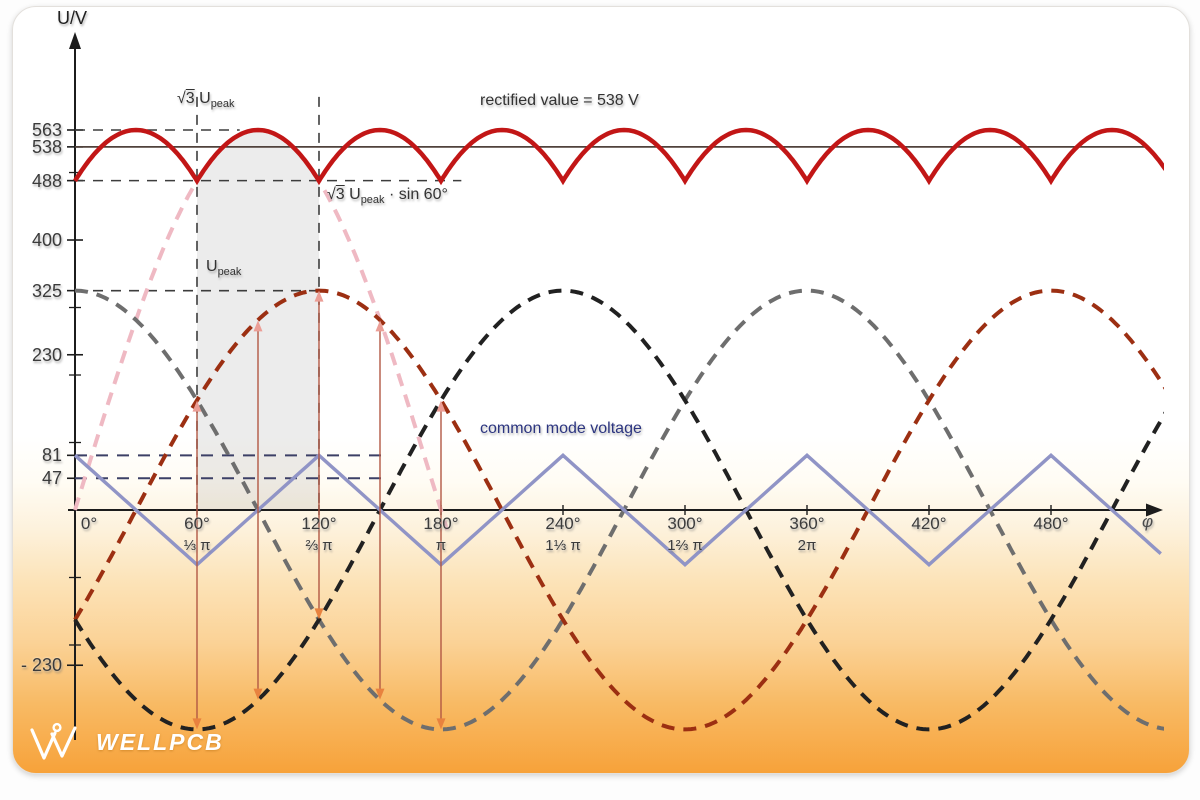 The height and width of the screenshot is (800, 1200). Describe the element at coordinates (197, 545) in the screenshot. I see `x-axis-radian-label-60: ⅓ π` at that location.